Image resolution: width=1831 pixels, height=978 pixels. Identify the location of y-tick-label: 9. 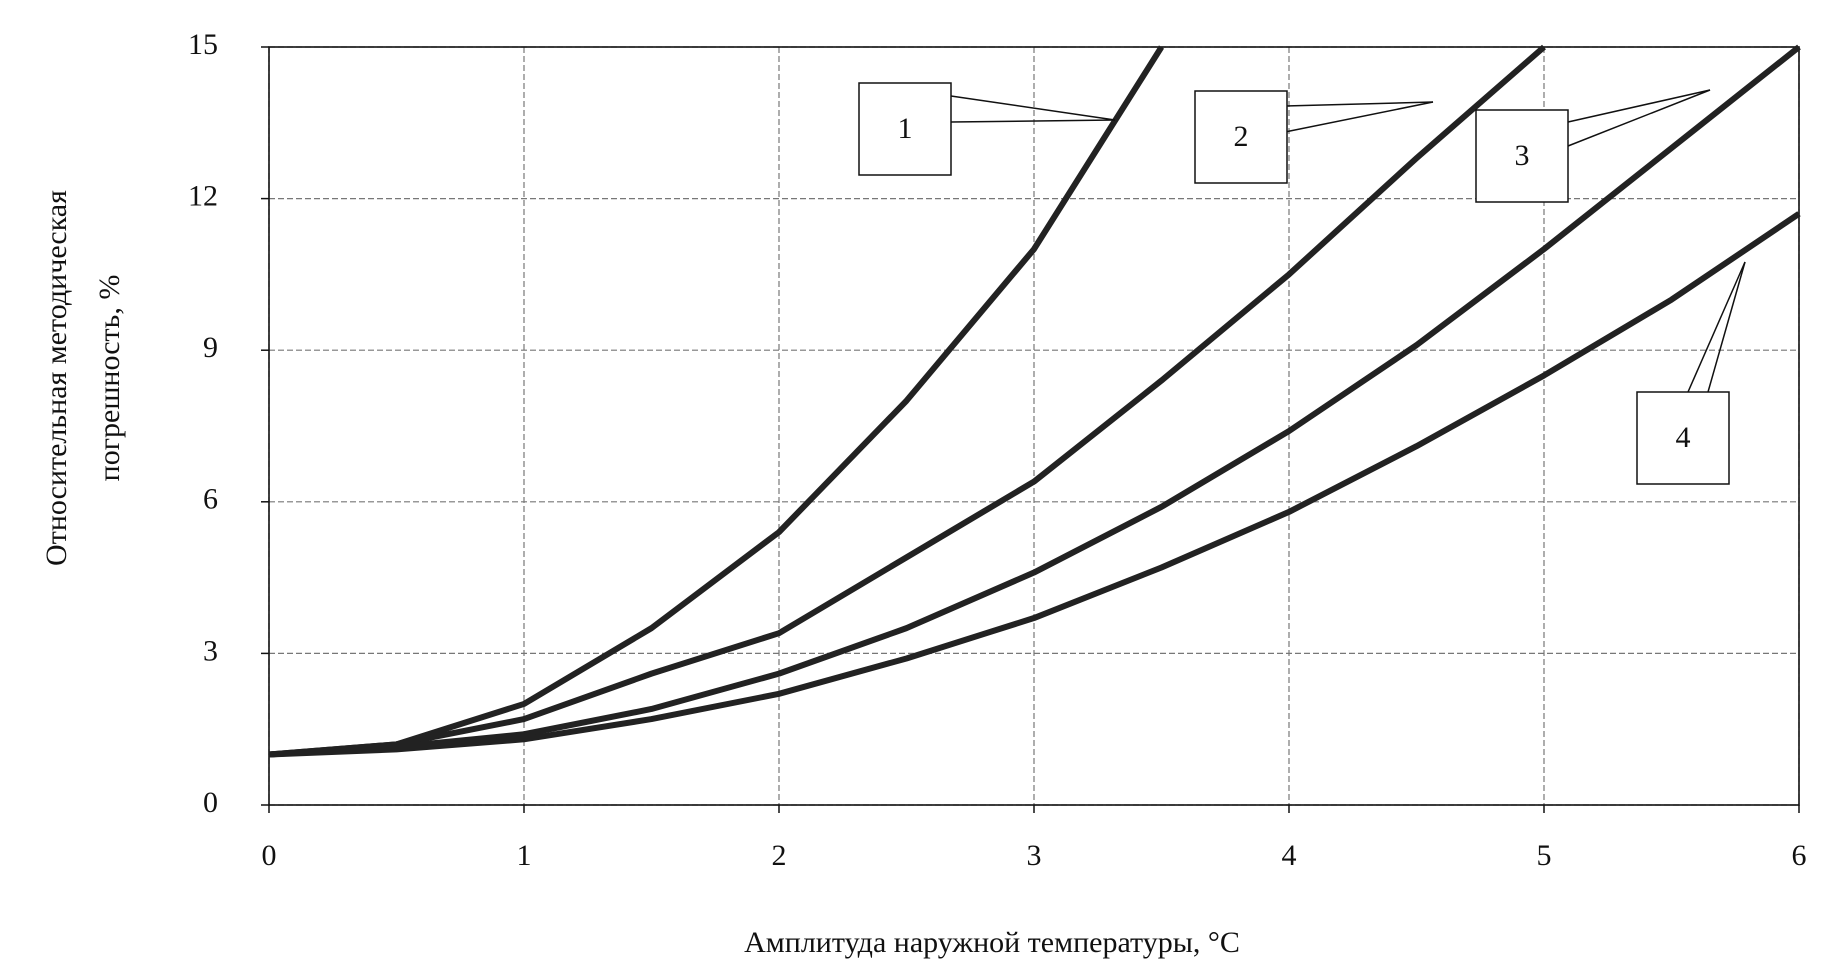
(210, 347).